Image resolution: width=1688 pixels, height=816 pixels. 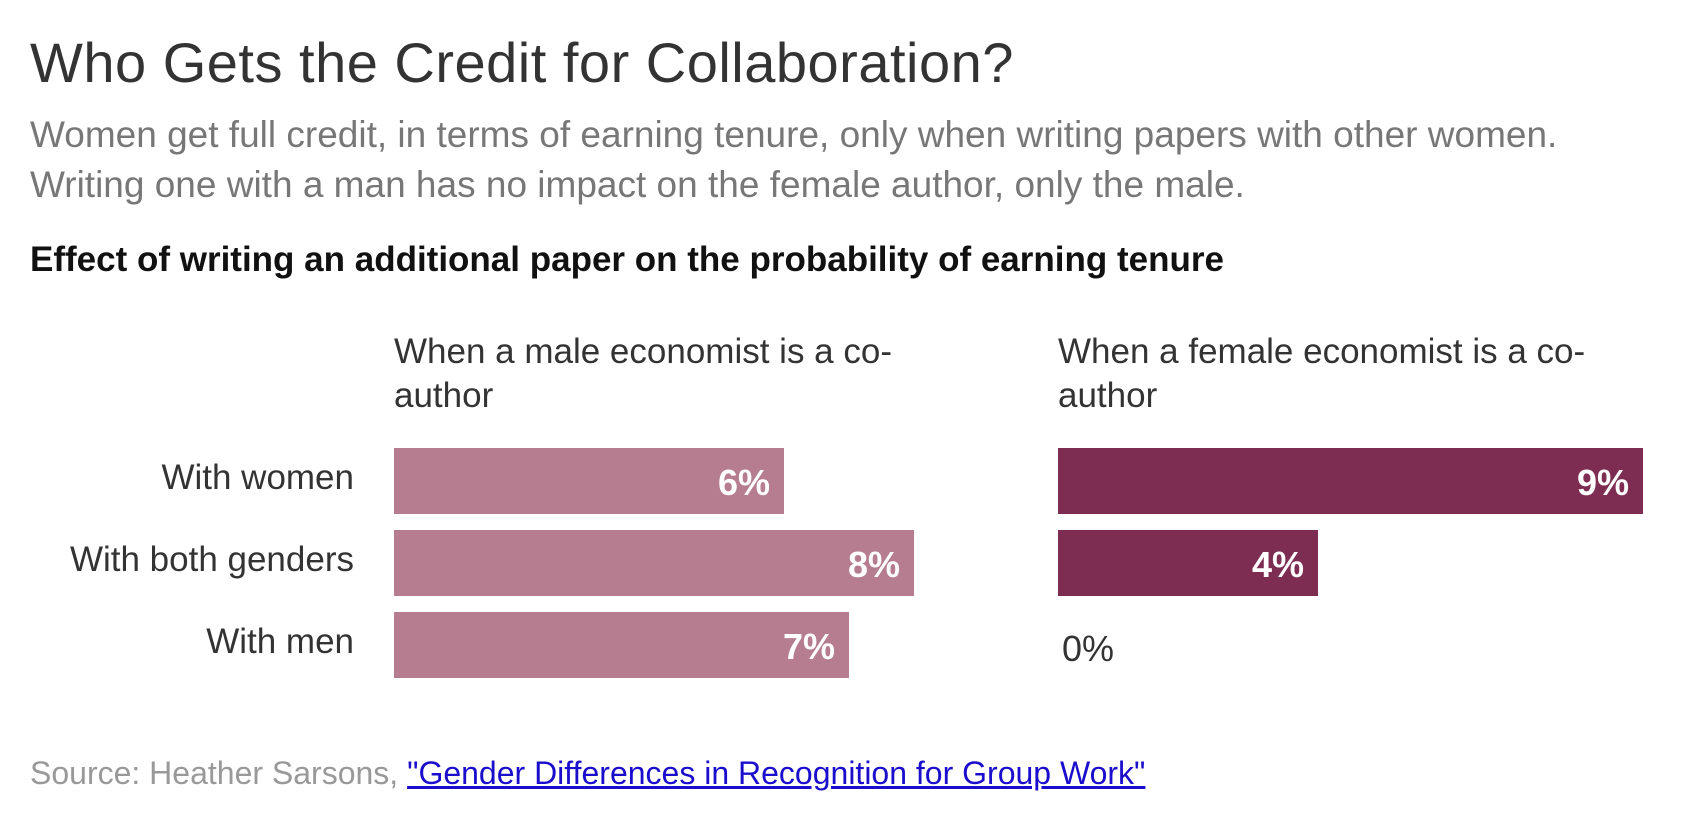 I want to click on bar-male-with-women, so click(x=589, y=481).